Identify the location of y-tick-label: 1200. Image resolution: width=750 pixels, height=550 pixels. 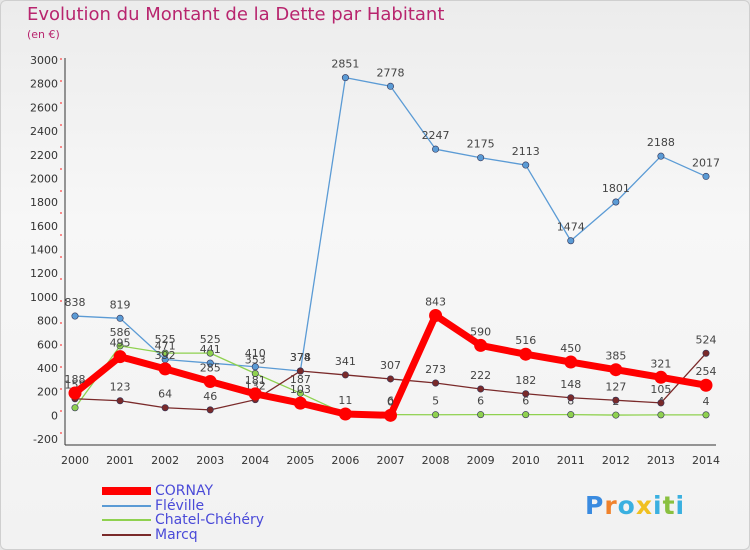
(44, 273).